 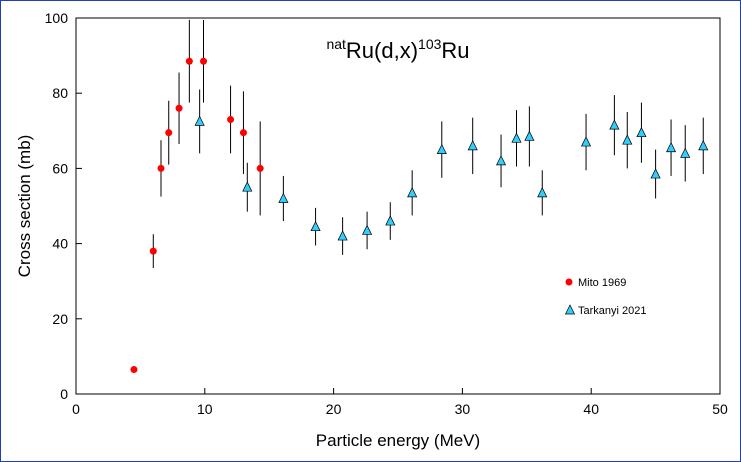 I want to click on x-tick-label: 30, so click(x=463, y=409).